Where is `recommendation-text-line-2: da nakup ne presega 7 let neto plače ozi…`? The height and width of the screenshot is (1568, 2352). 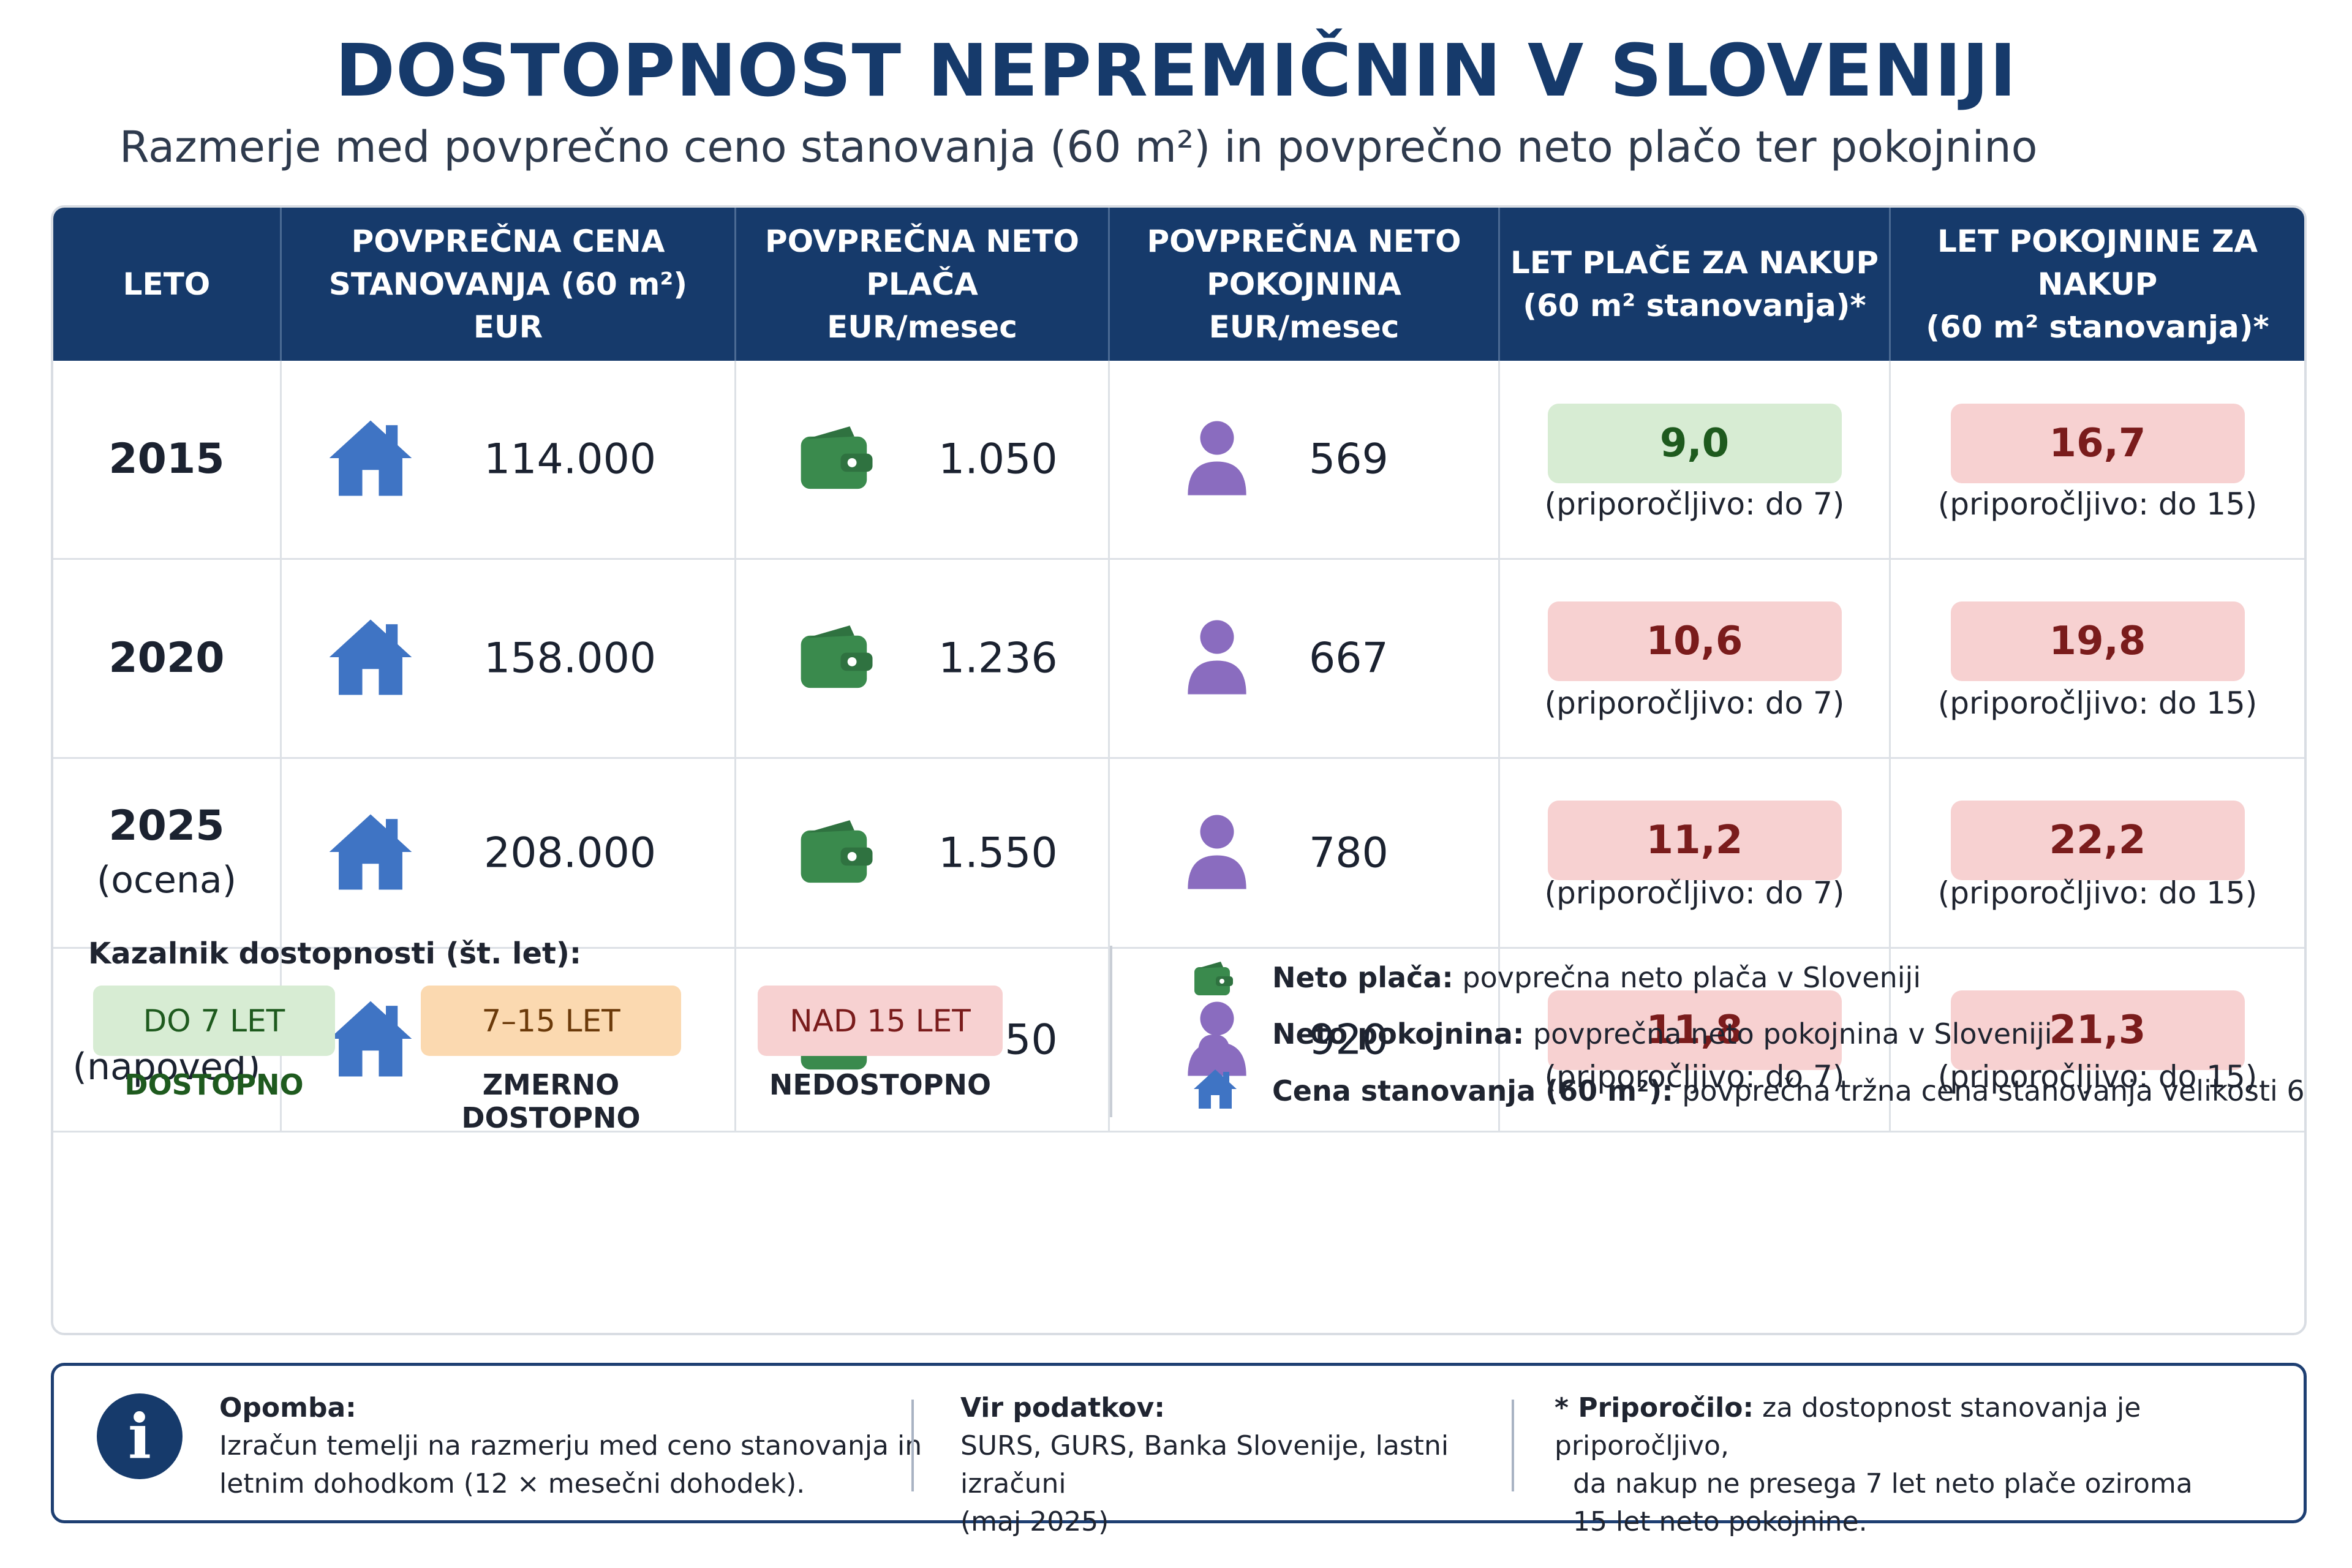 recommendation-text-line-2: da nakup ne presega 7 let neto plače ozi… is located at coordinates (1883, 1483).